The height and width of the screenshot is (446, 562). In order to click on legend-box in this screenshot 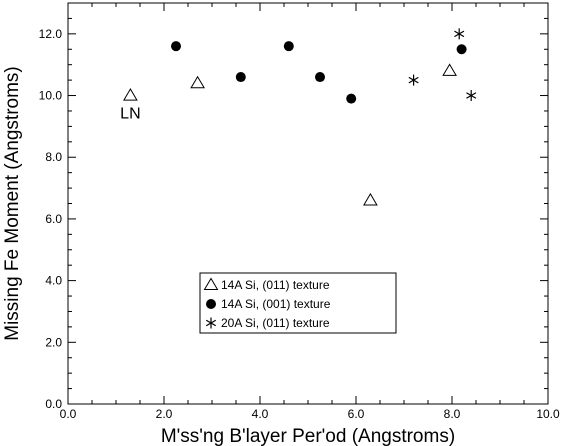, I will do `click(298, 303)`.